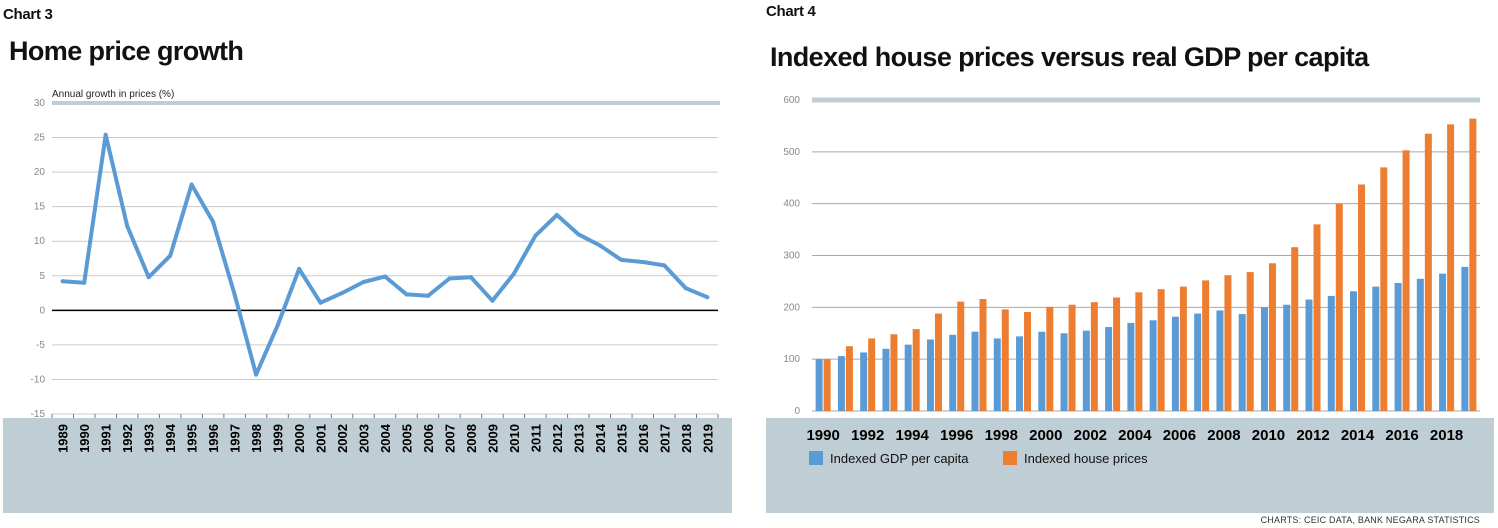  Describe the element at coordinates (170, 438) in the screenshot. I see `chart3-xtick-label: 1994` at that location.